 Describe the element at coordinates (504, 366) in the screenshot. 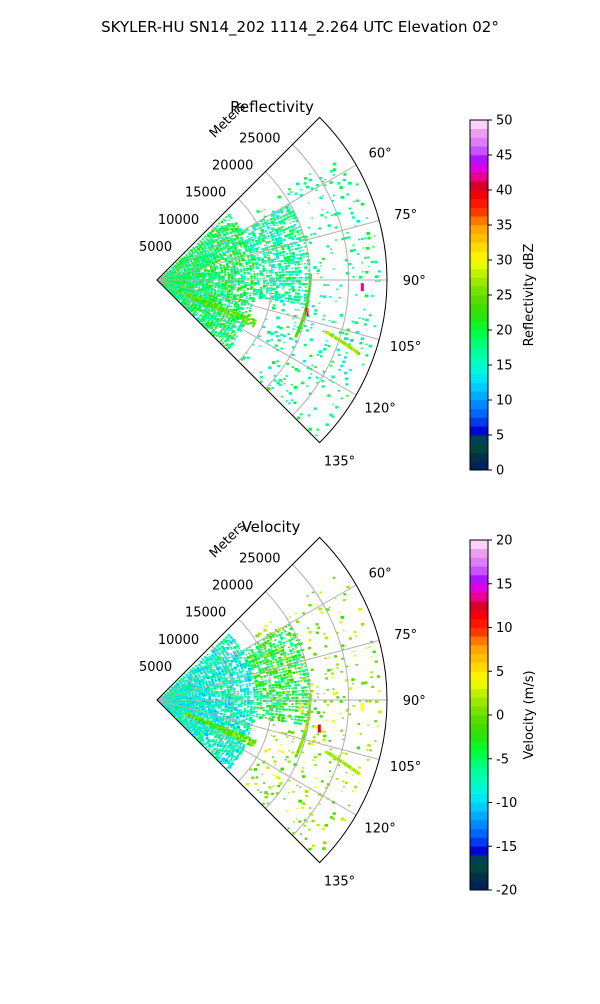

I see `colorbar-tick-label: 15` at that location.